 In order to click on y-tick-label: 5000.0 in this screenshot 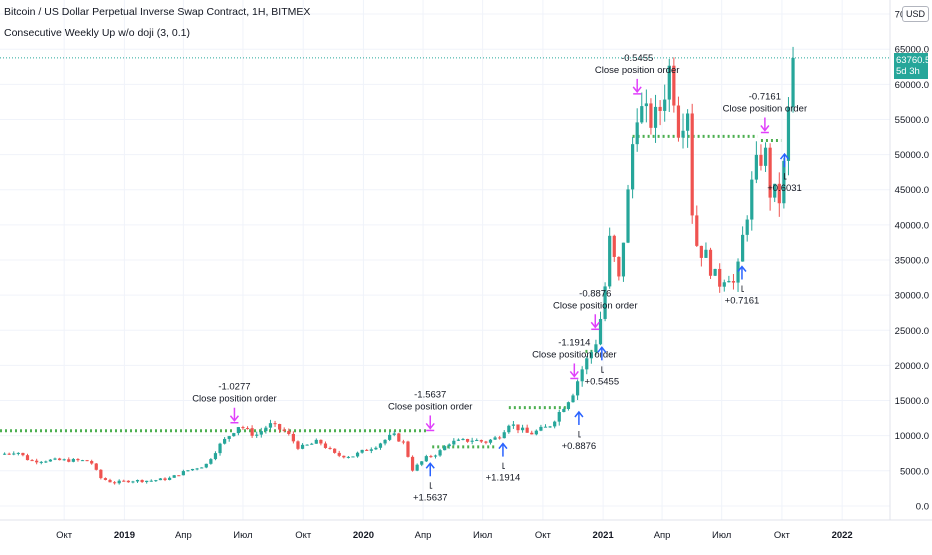, I will do `click(914, 471)`.